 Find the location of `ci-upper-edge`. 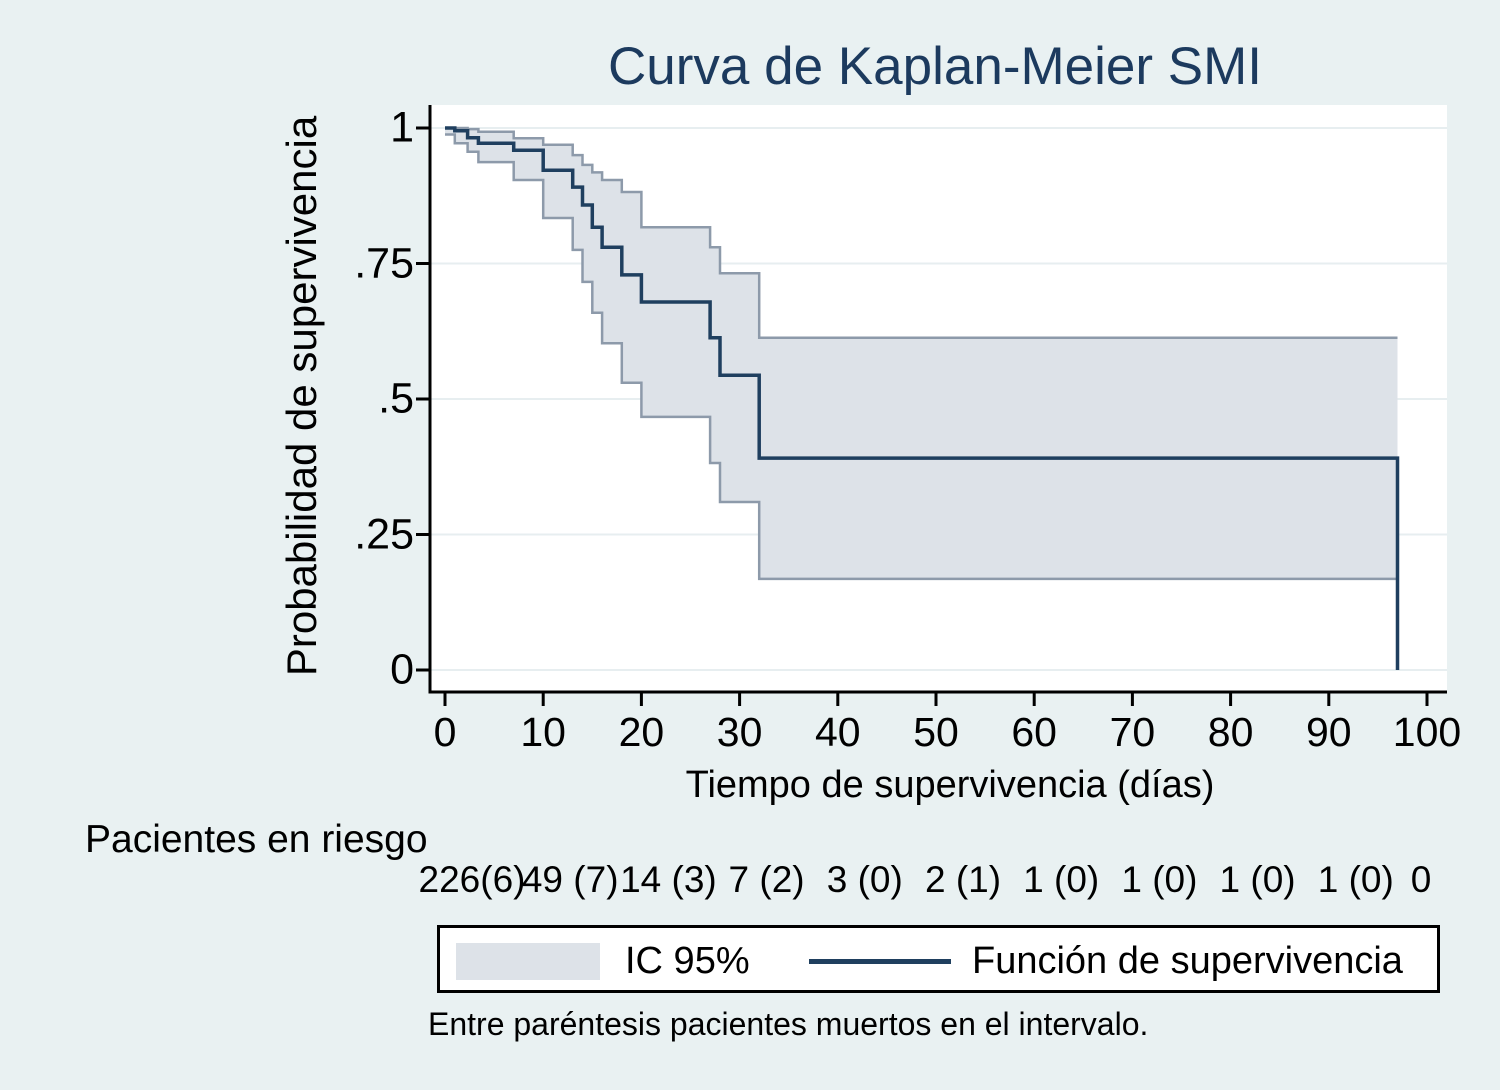

ci-upper-edge is located at coordinates (921, 233).